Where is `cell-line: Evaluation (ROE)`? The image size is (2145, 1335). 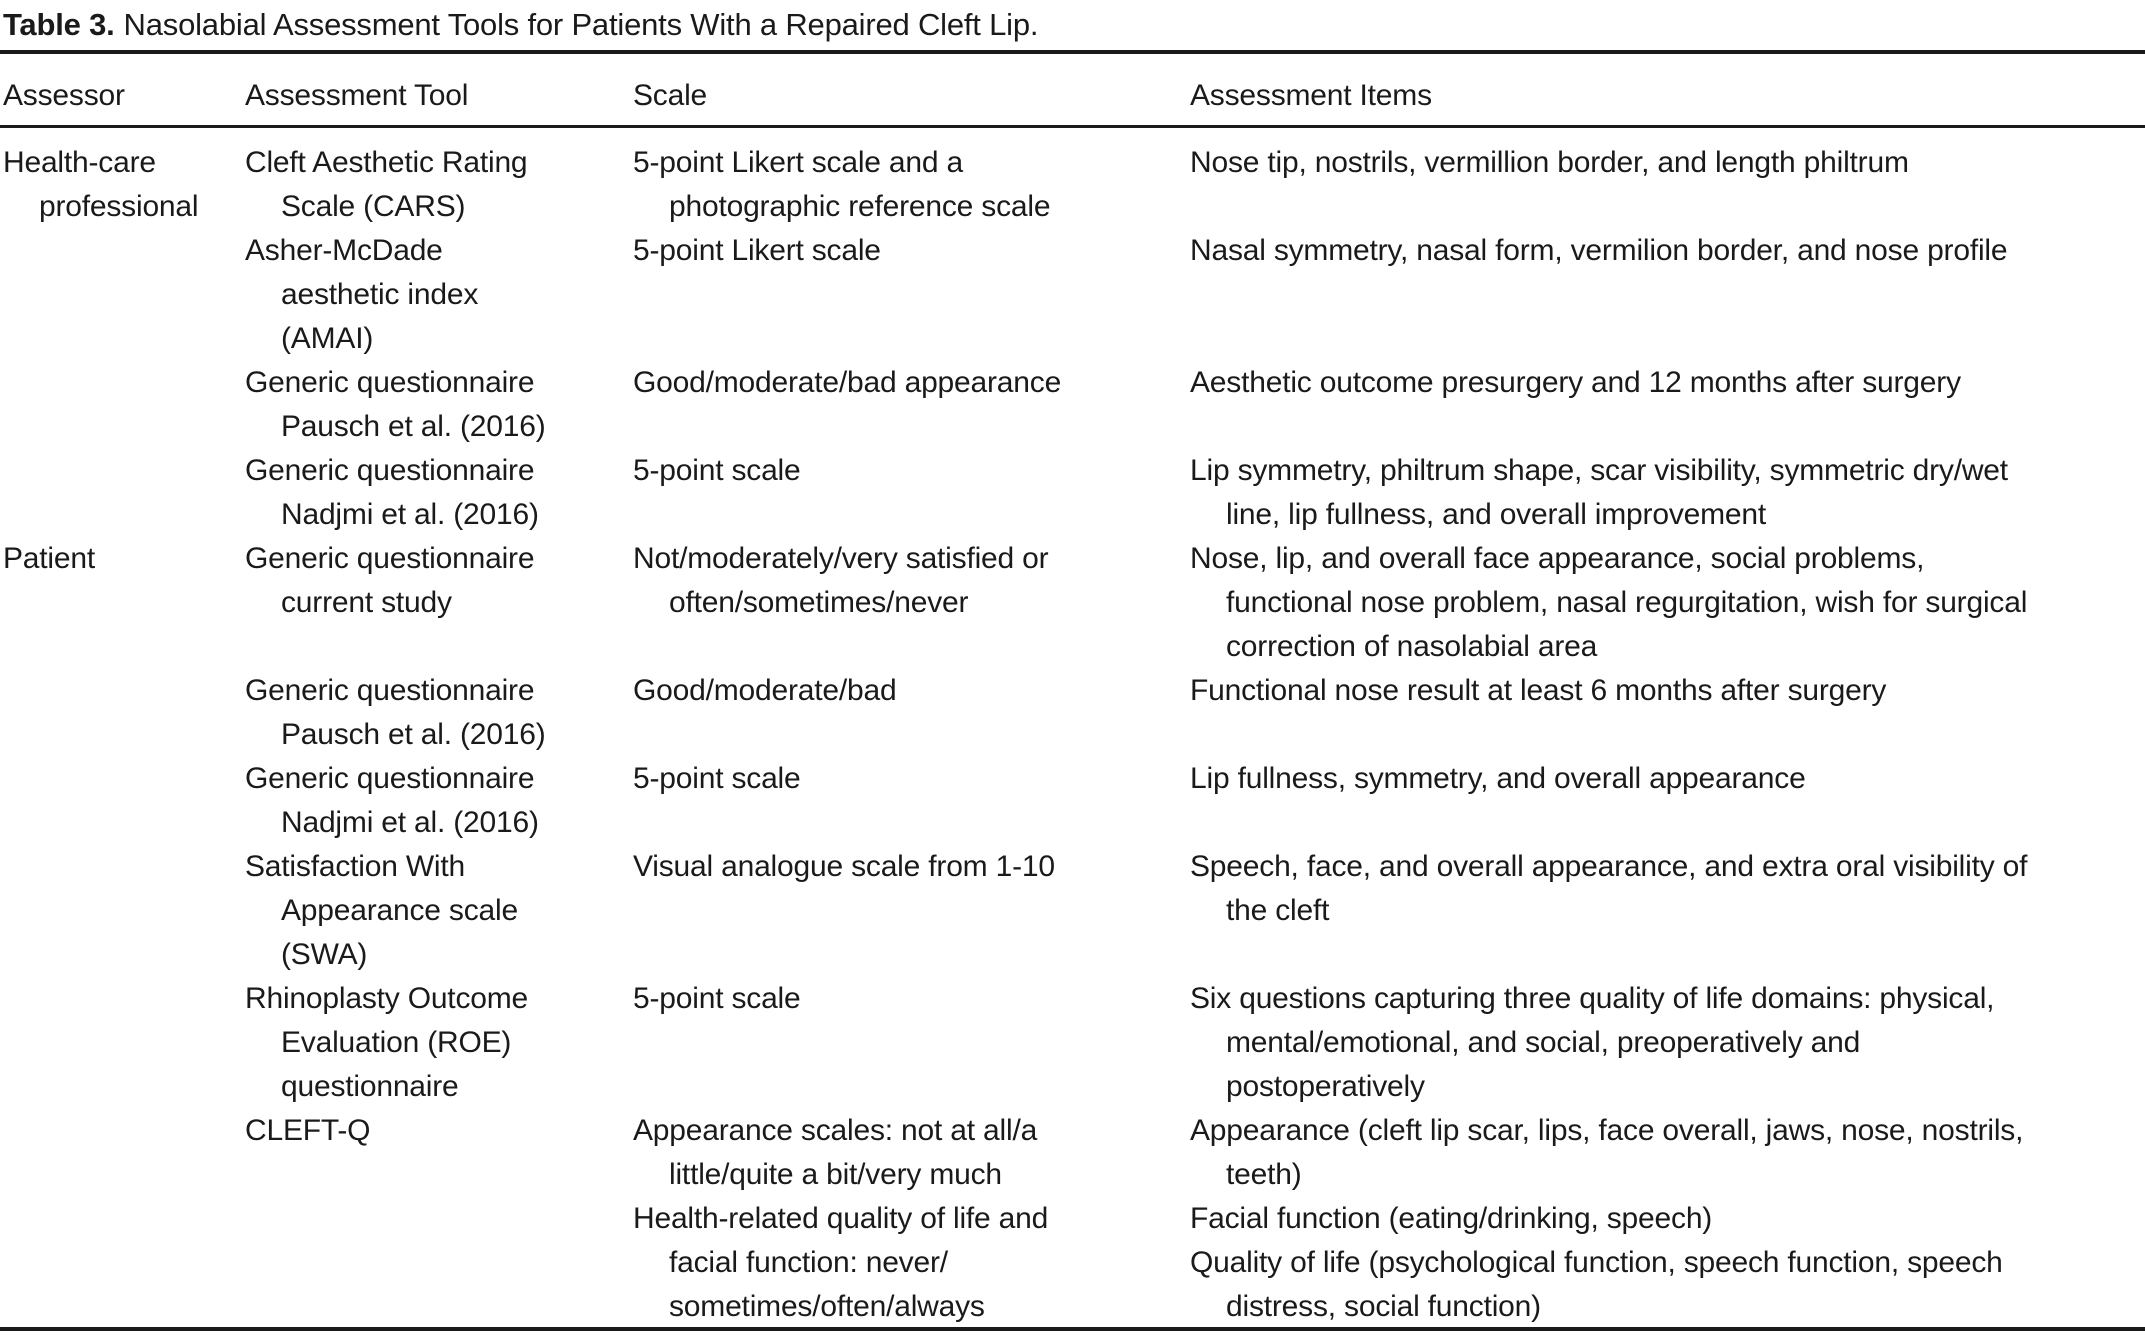 cell-line: Evaluation (ROE) is located at coordinates (396, 1042).